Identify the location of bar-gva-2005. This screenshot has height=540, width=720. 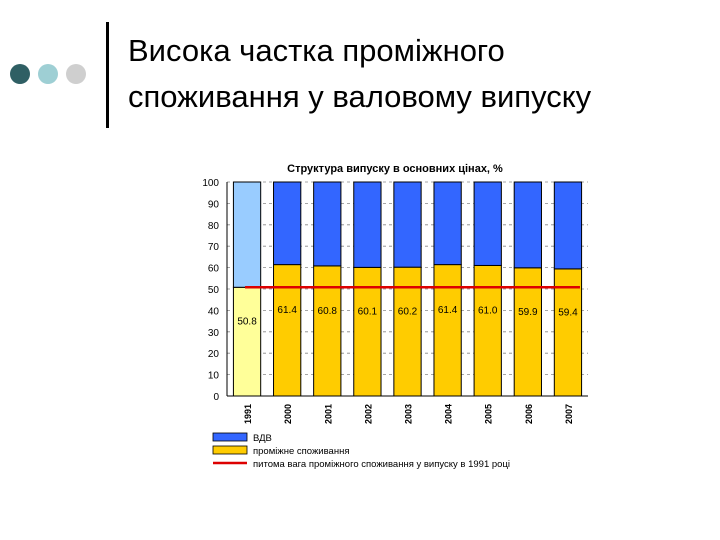
(487, 223).